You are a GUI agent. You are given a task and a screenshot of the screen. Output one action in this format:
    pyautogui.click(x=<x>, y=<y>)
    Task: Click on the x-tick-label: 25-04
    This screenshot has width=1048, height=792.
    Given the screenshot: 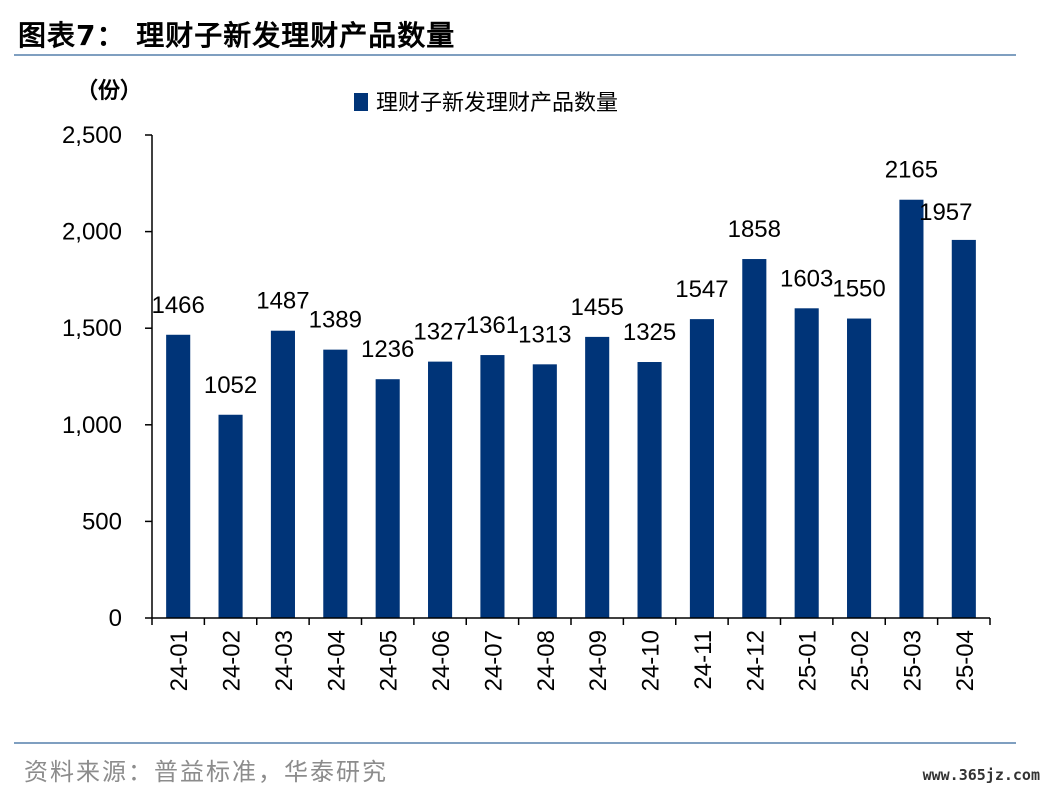 What is the action you would take?
    pyautogui.click(x=965, y=660)
    